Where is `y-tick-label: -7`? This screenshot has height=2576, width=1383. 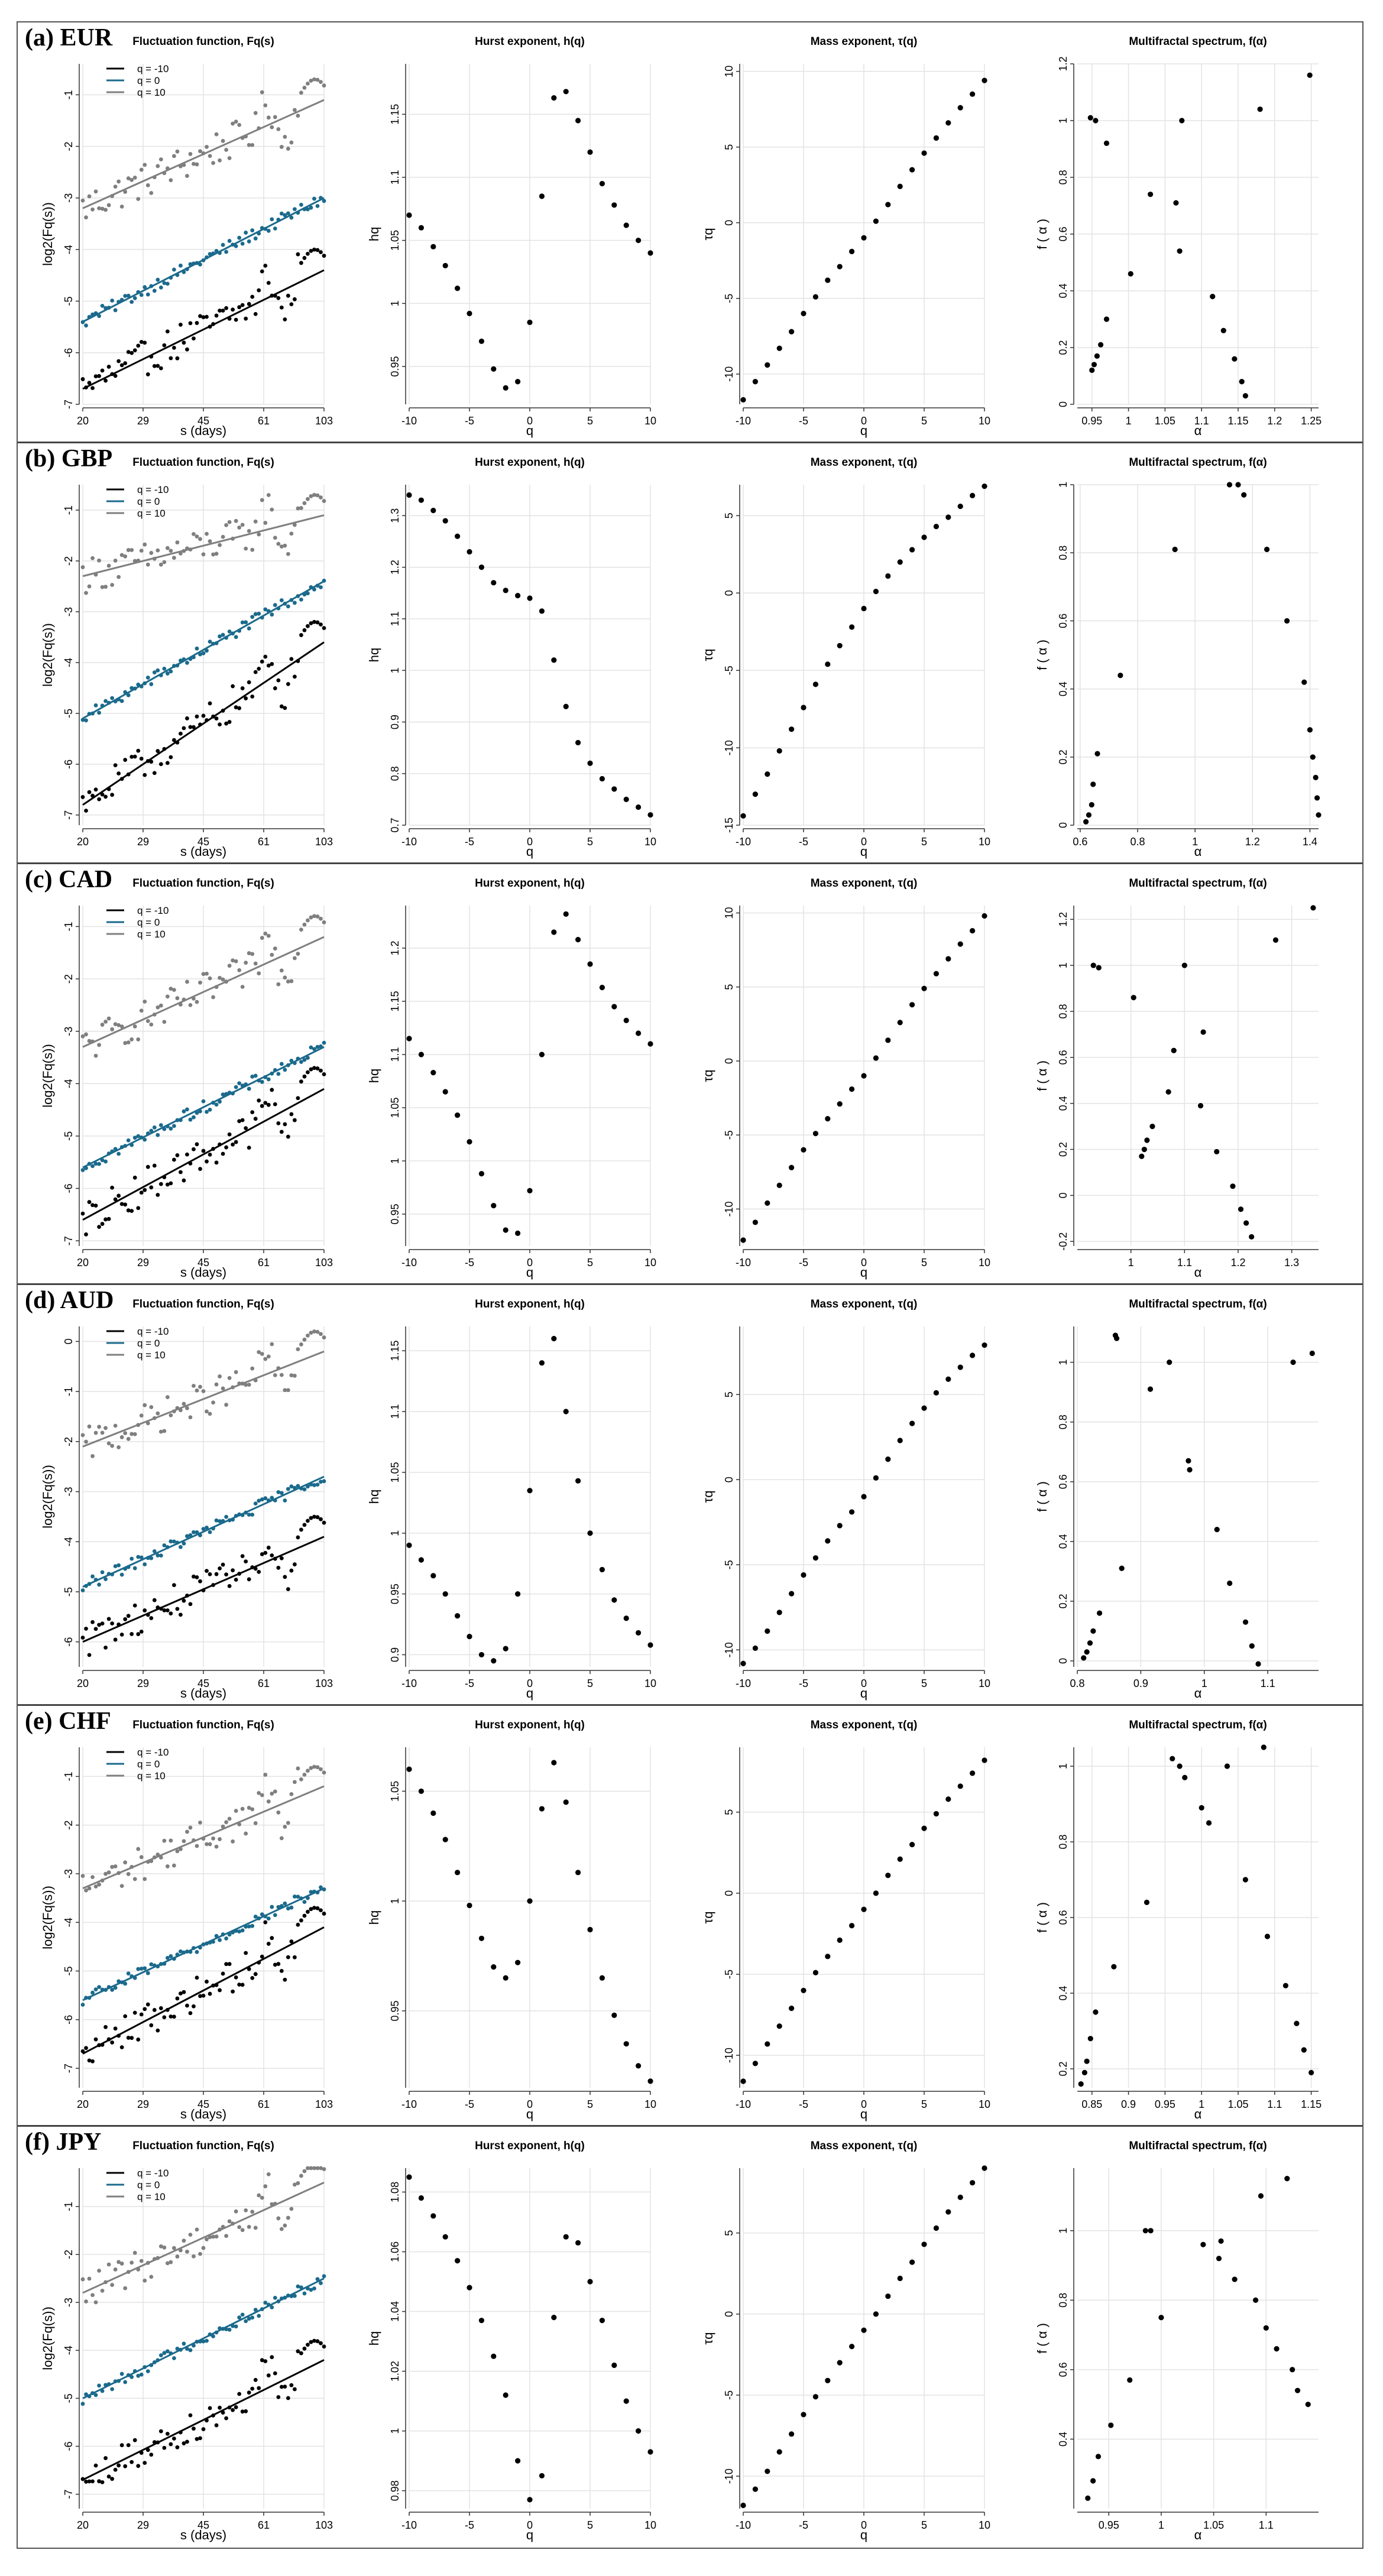 y-tick-label: -7 is located at coordinates (69, 815).